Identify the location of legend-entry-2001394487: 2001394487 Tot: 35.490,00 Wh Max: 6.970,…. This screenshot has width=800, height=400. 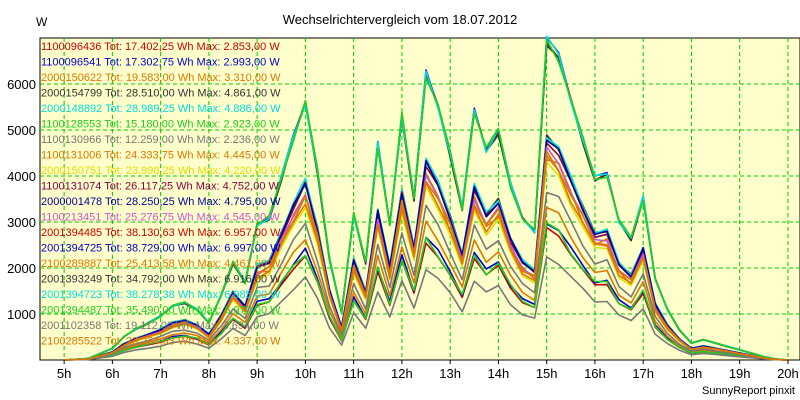
(161, 311).